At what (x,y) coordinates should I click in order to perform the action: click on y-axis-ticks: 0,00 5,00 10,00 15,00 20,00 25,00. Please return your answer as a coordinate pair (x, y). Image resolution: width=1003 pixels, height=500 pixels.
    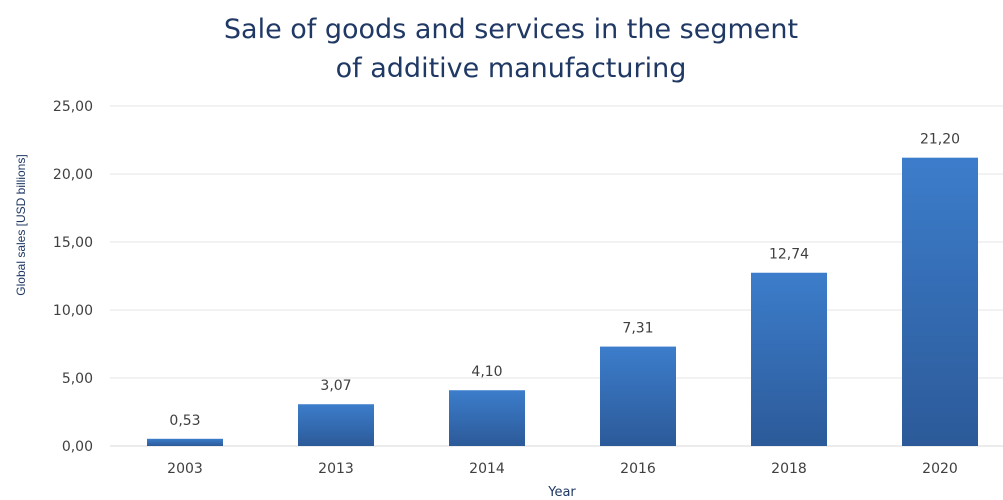
    Looking at the image, I should click on (73, 277).